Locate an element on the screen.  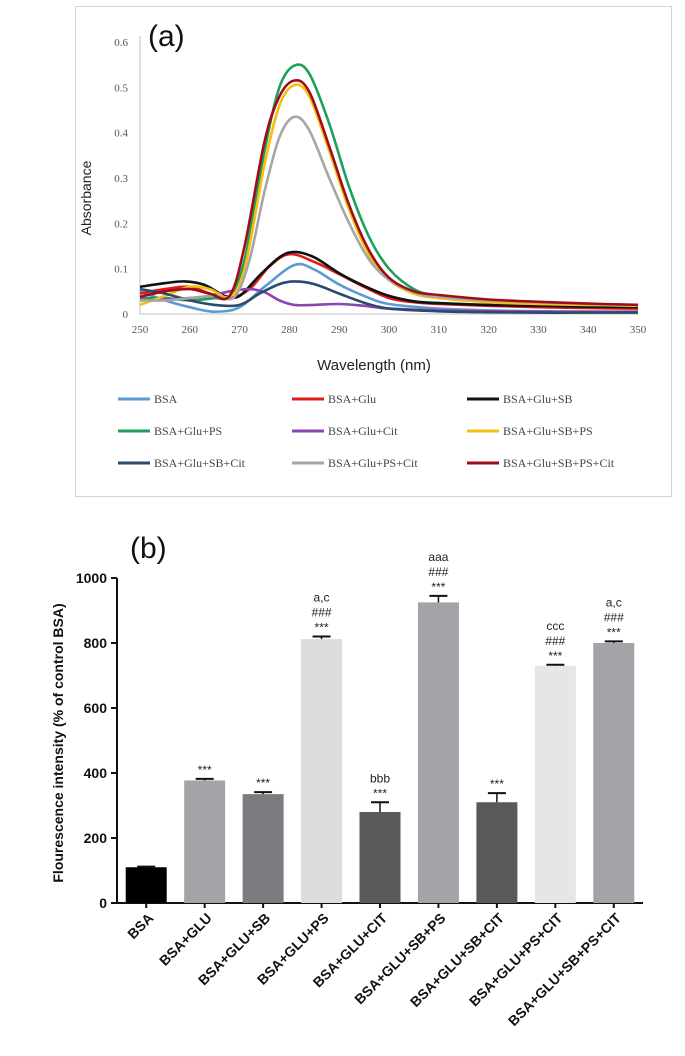
y-tick-label-b: 1000 is located at coordinates (91, 578).